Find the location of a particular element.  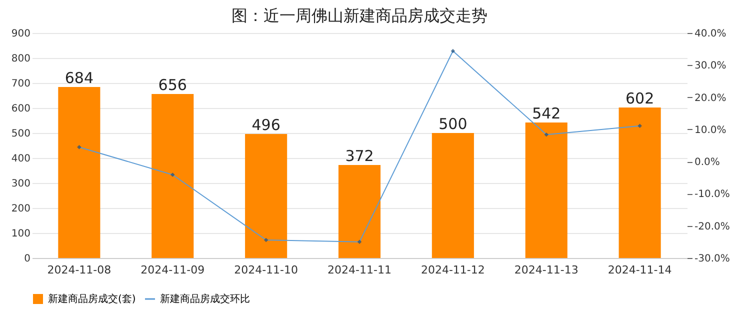

y2-tick-label: 40.0% is located at coordinates (710, 34).